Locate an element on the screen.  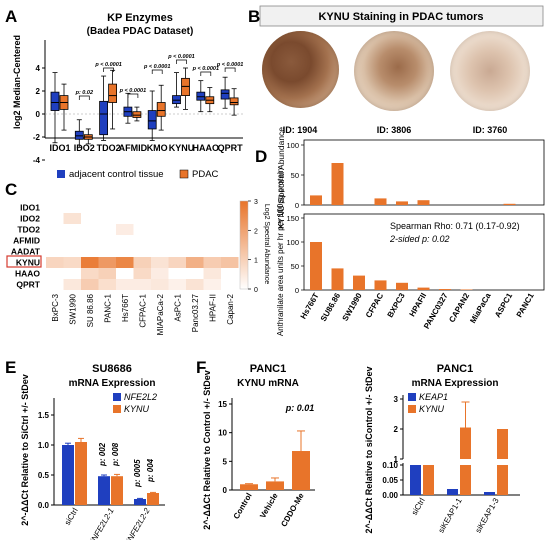
panel-e-xlabel: siCtrl is located at coordinates (71, 516).